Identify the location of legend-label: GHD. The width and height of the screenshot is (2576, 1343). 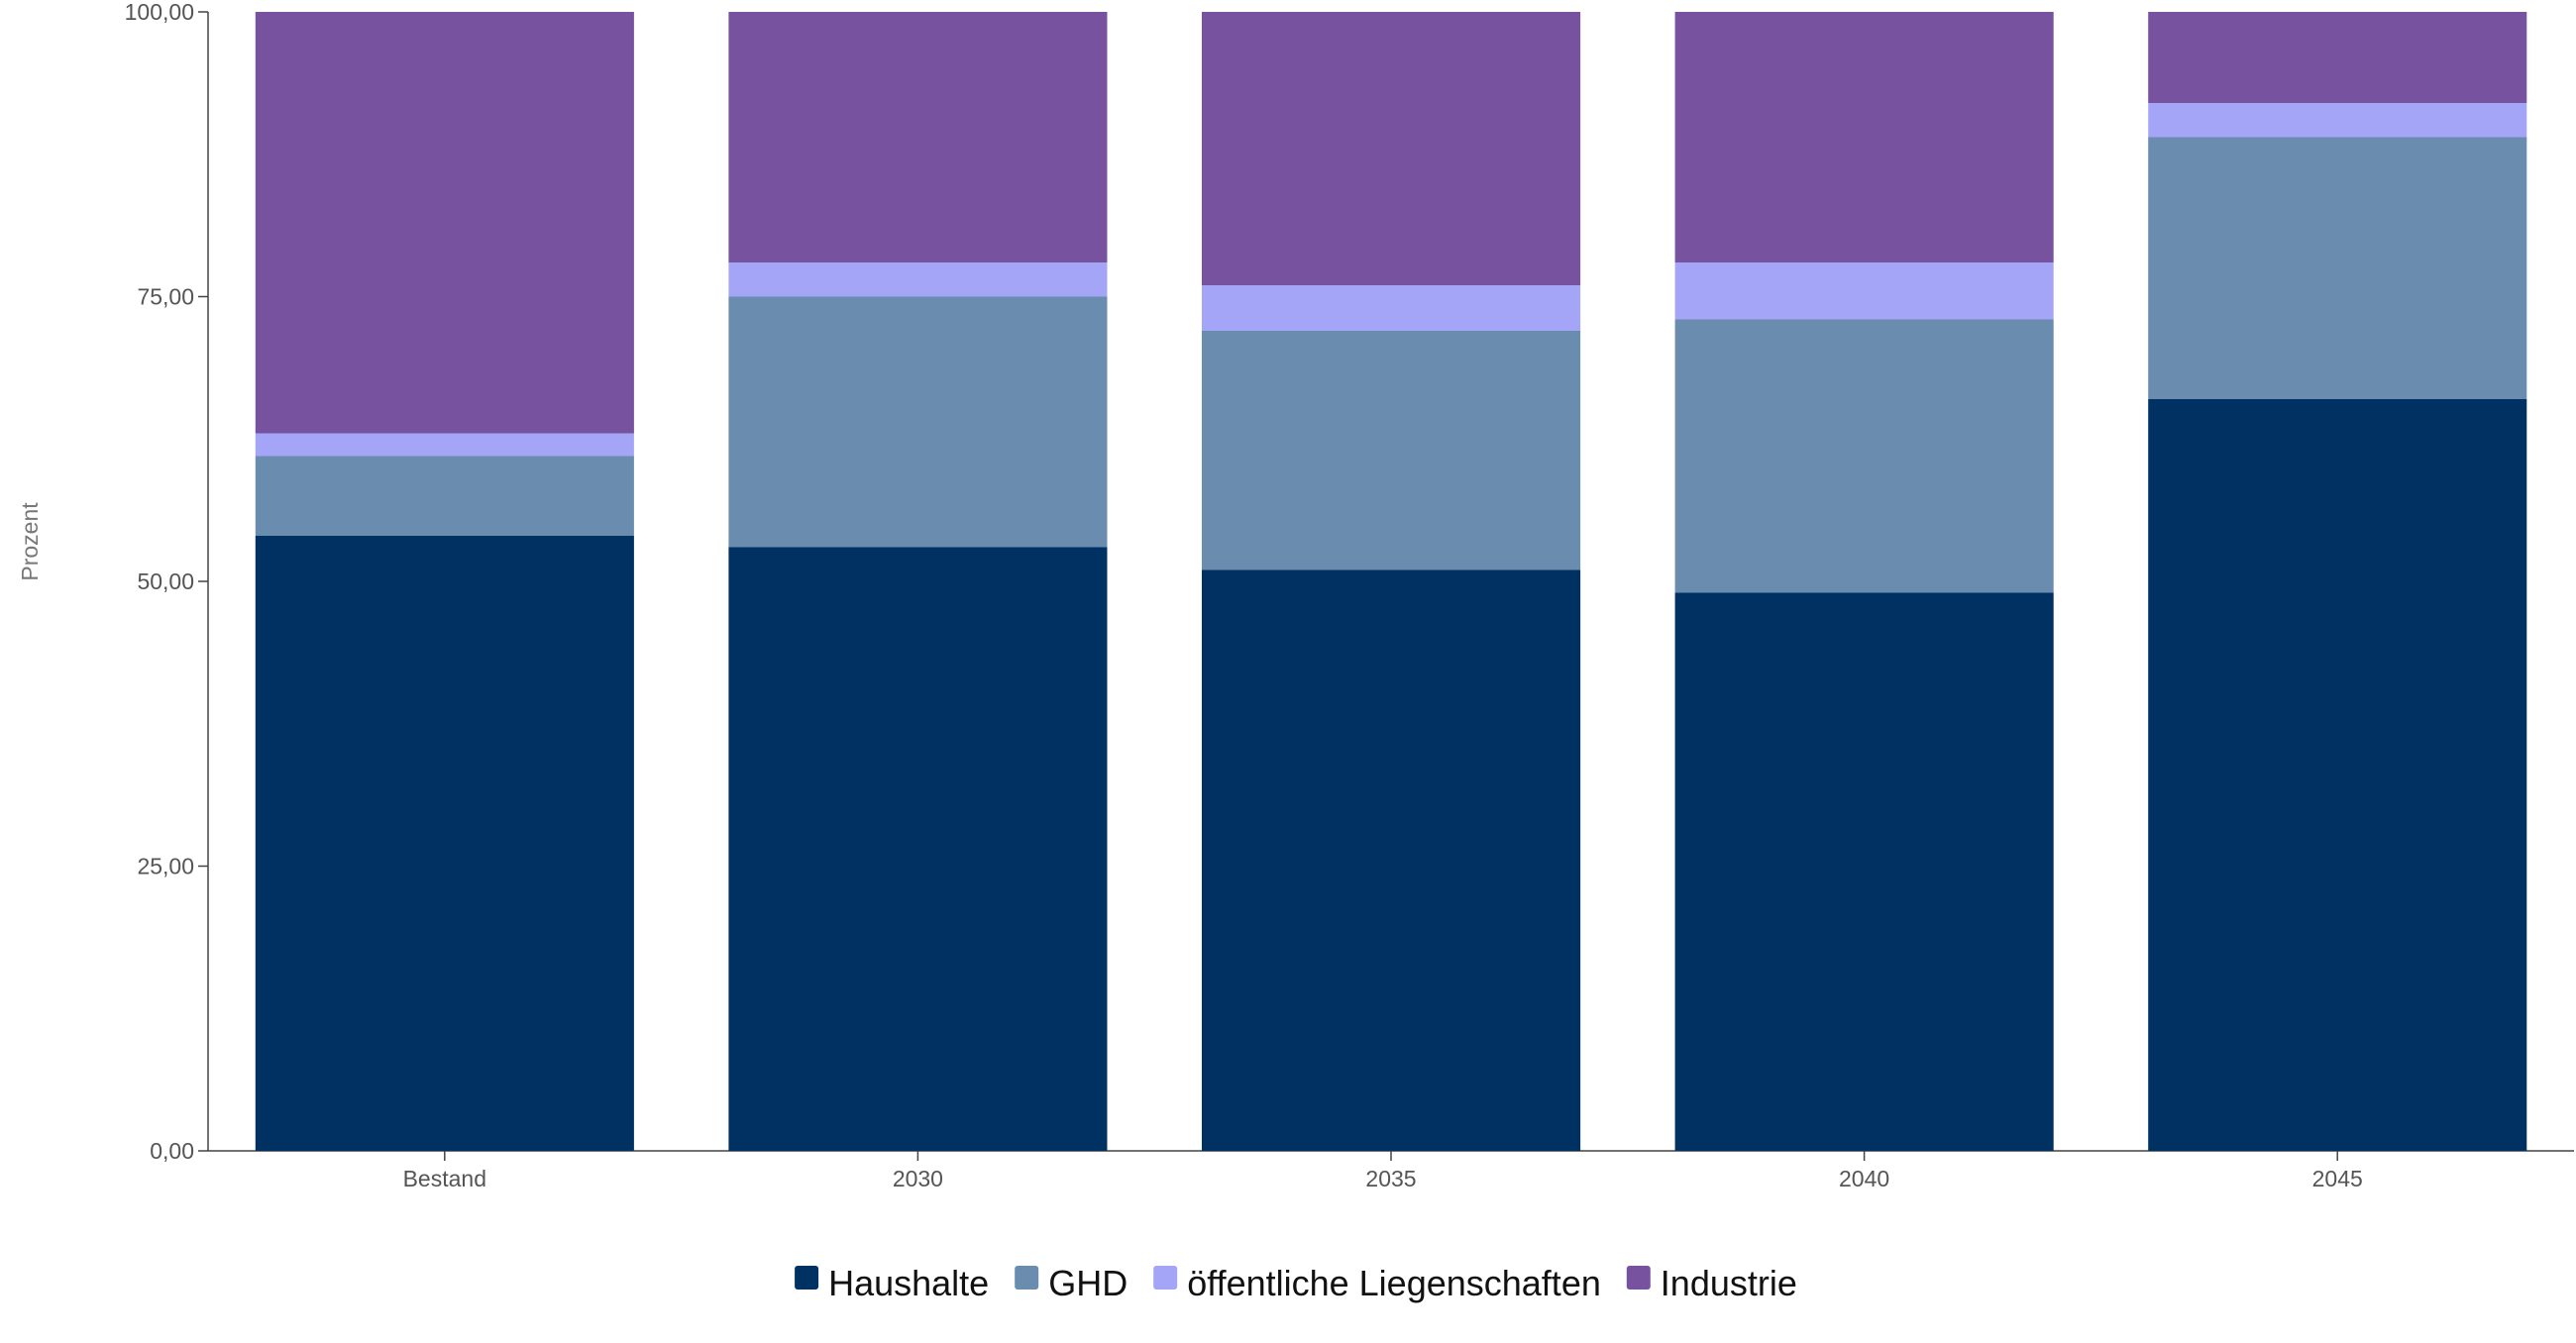
(1087, 1283).